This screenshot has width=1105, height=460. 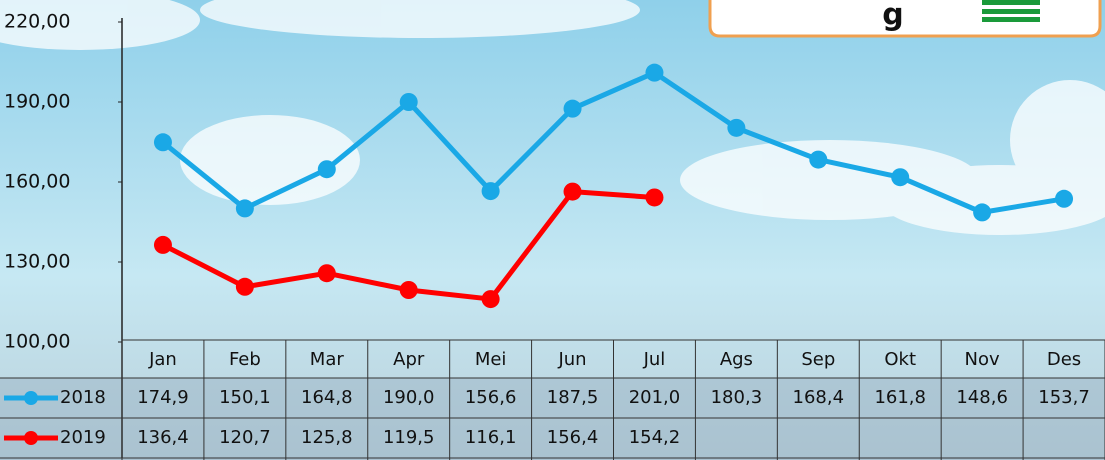 I want to click on x-tick-label: Nov, so click(x=982, y=359).